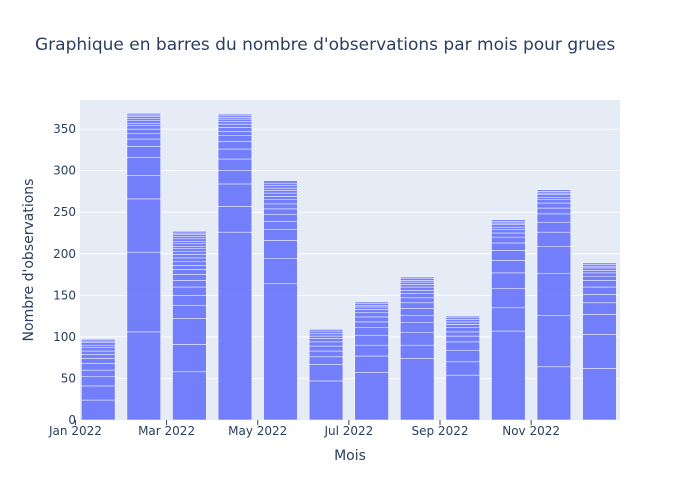  Describe the element at coordinates (64, 129) in the screenshot. I see `y-tick-label: 350` at that location.